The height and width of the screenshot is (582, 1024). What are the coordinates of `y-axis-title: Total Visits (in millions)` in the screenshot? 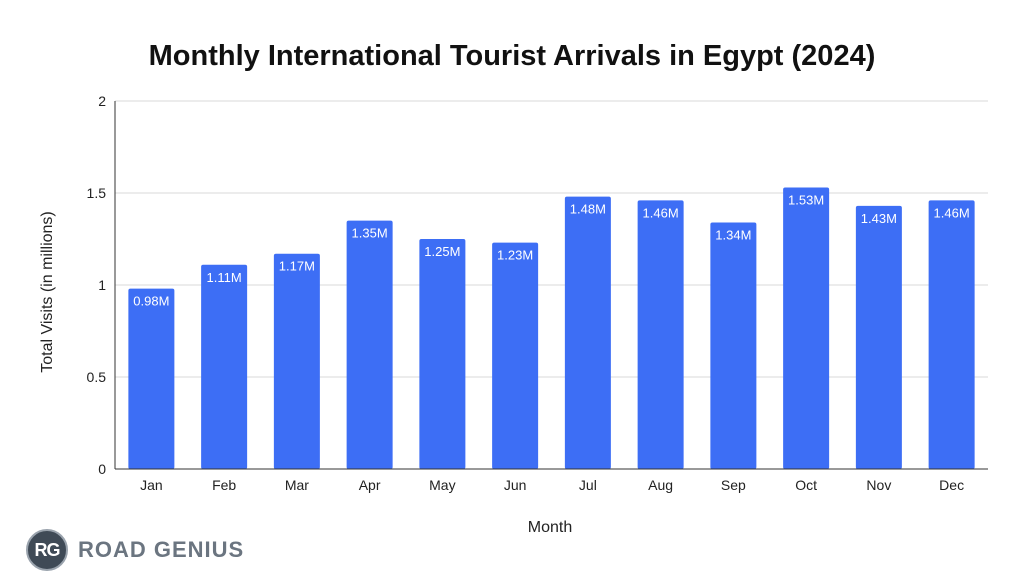 It's located at (47, 292).